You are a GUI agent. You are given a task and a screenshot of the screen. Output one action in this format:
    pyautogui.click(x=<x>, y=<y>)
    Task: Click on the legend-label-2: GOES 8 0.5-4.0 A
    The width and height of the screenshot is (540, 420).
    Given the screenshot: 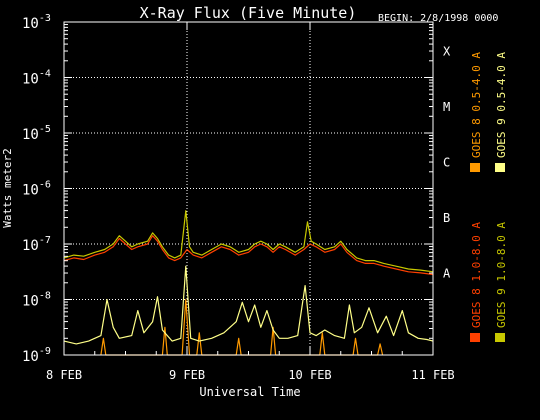 What is the action you would take?
    pyautogui.click(x=476, y=105)
    